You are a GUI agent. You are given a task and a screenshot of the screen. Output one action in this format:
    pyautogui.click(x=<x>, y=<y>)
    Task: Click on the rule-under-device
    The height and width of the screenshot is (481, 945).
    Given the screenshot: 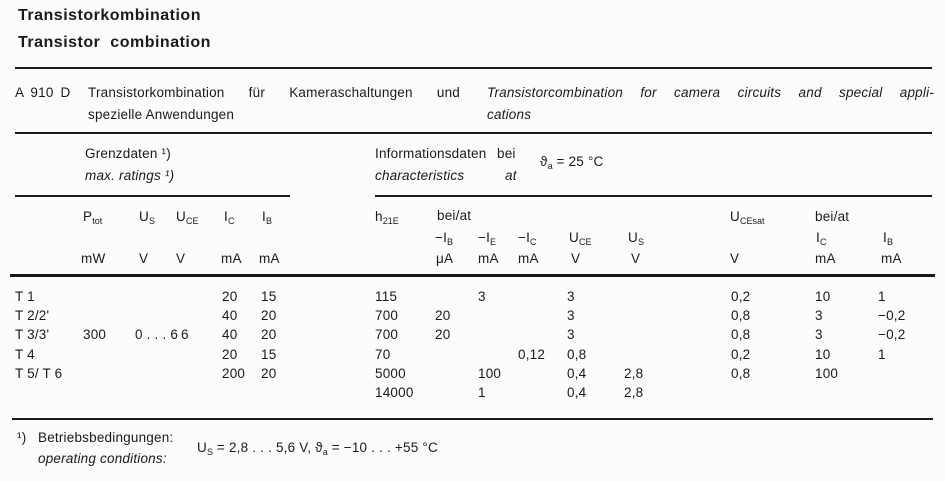 What is the action you would take?
    pyautogui.click(x=473, y=133)
    